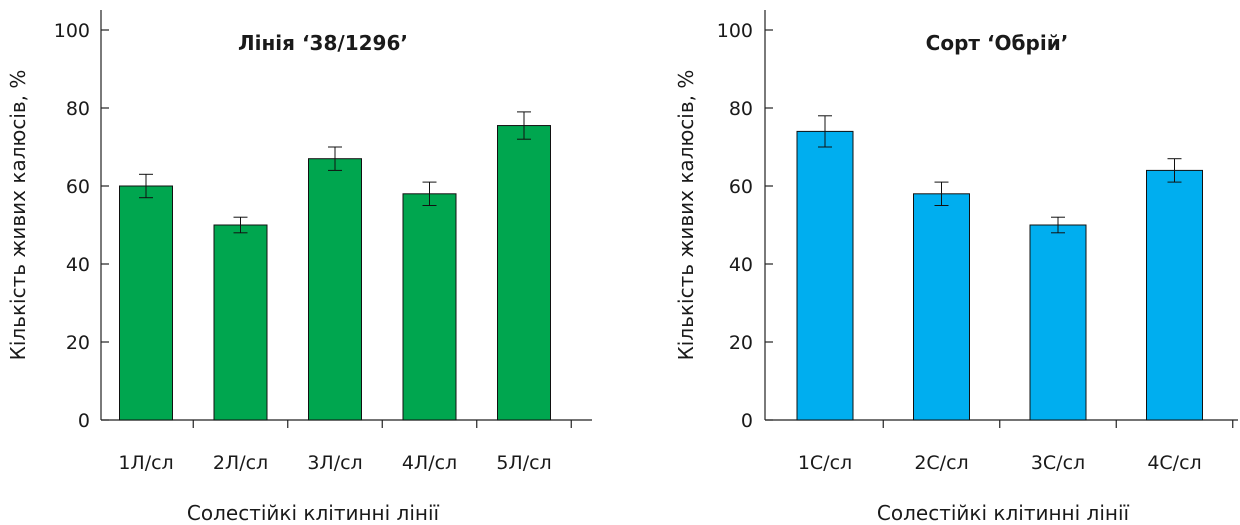 The image size is (1240, 525). Describe the element at coordinates (240, 463) in the screenshot. I see `x-category-label: 2Л/сл` at that location.